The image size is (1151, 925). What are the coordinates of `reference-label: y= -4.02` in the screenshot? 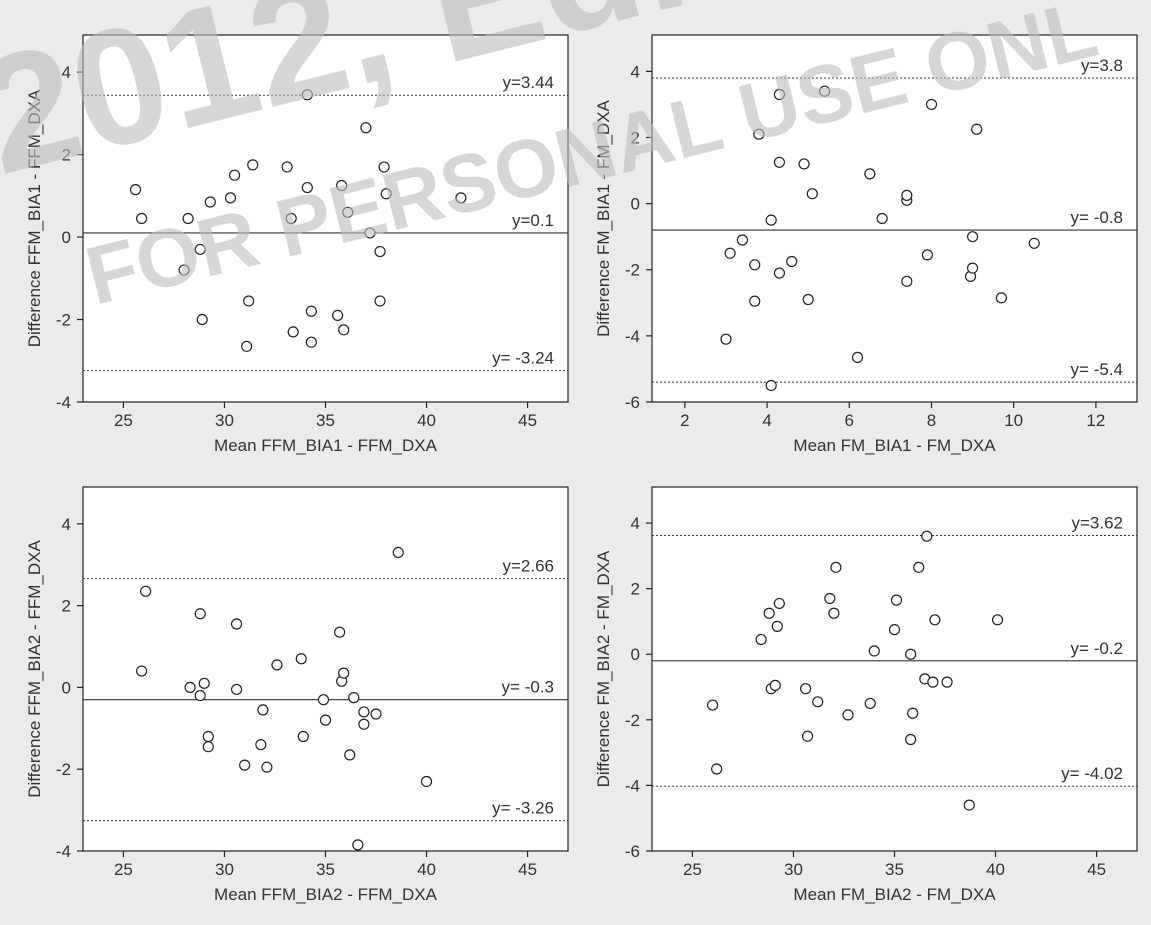 It's located at (1092, 773).